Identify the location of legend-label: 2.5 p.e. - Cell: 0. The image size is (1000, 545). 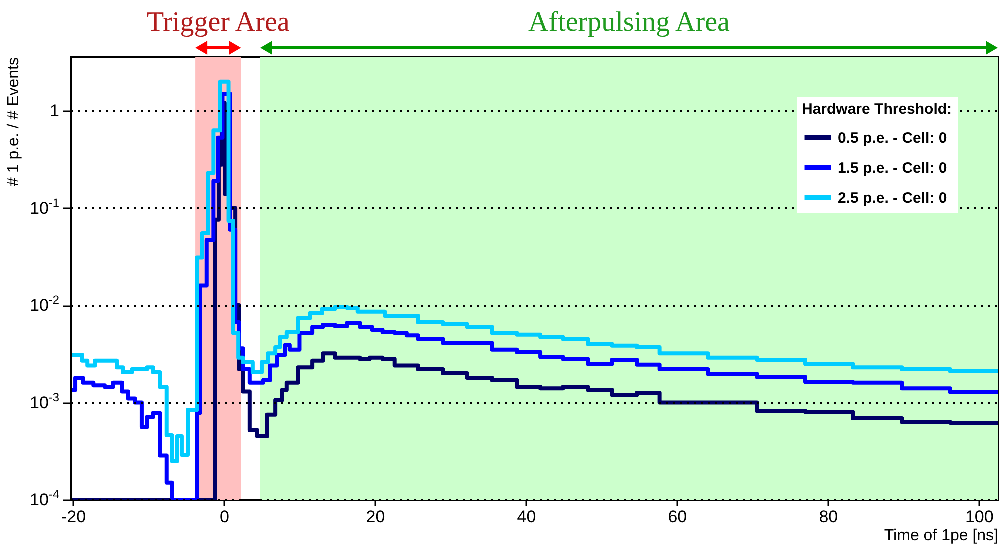
(893, 198).